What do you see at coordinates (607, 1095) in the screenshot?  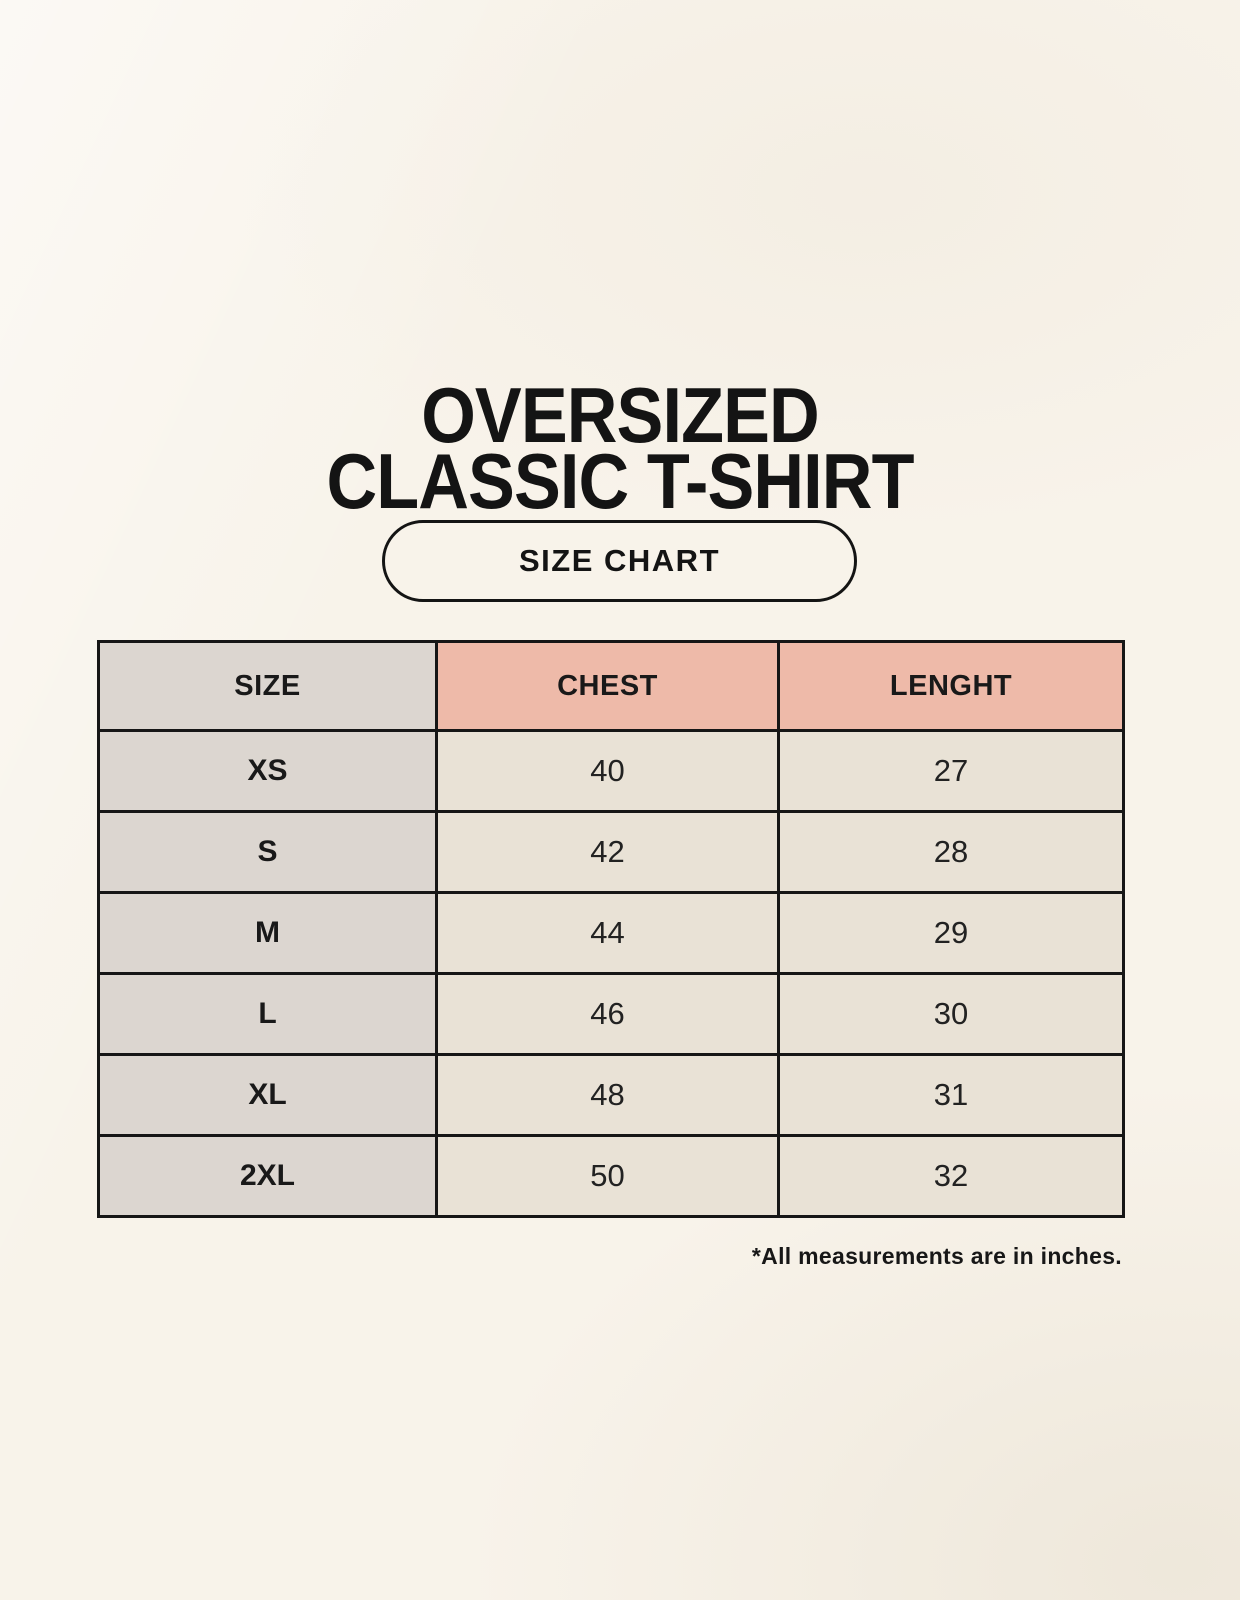 I see `chest-value-cell: 48` at bounding box center [607, 1095].